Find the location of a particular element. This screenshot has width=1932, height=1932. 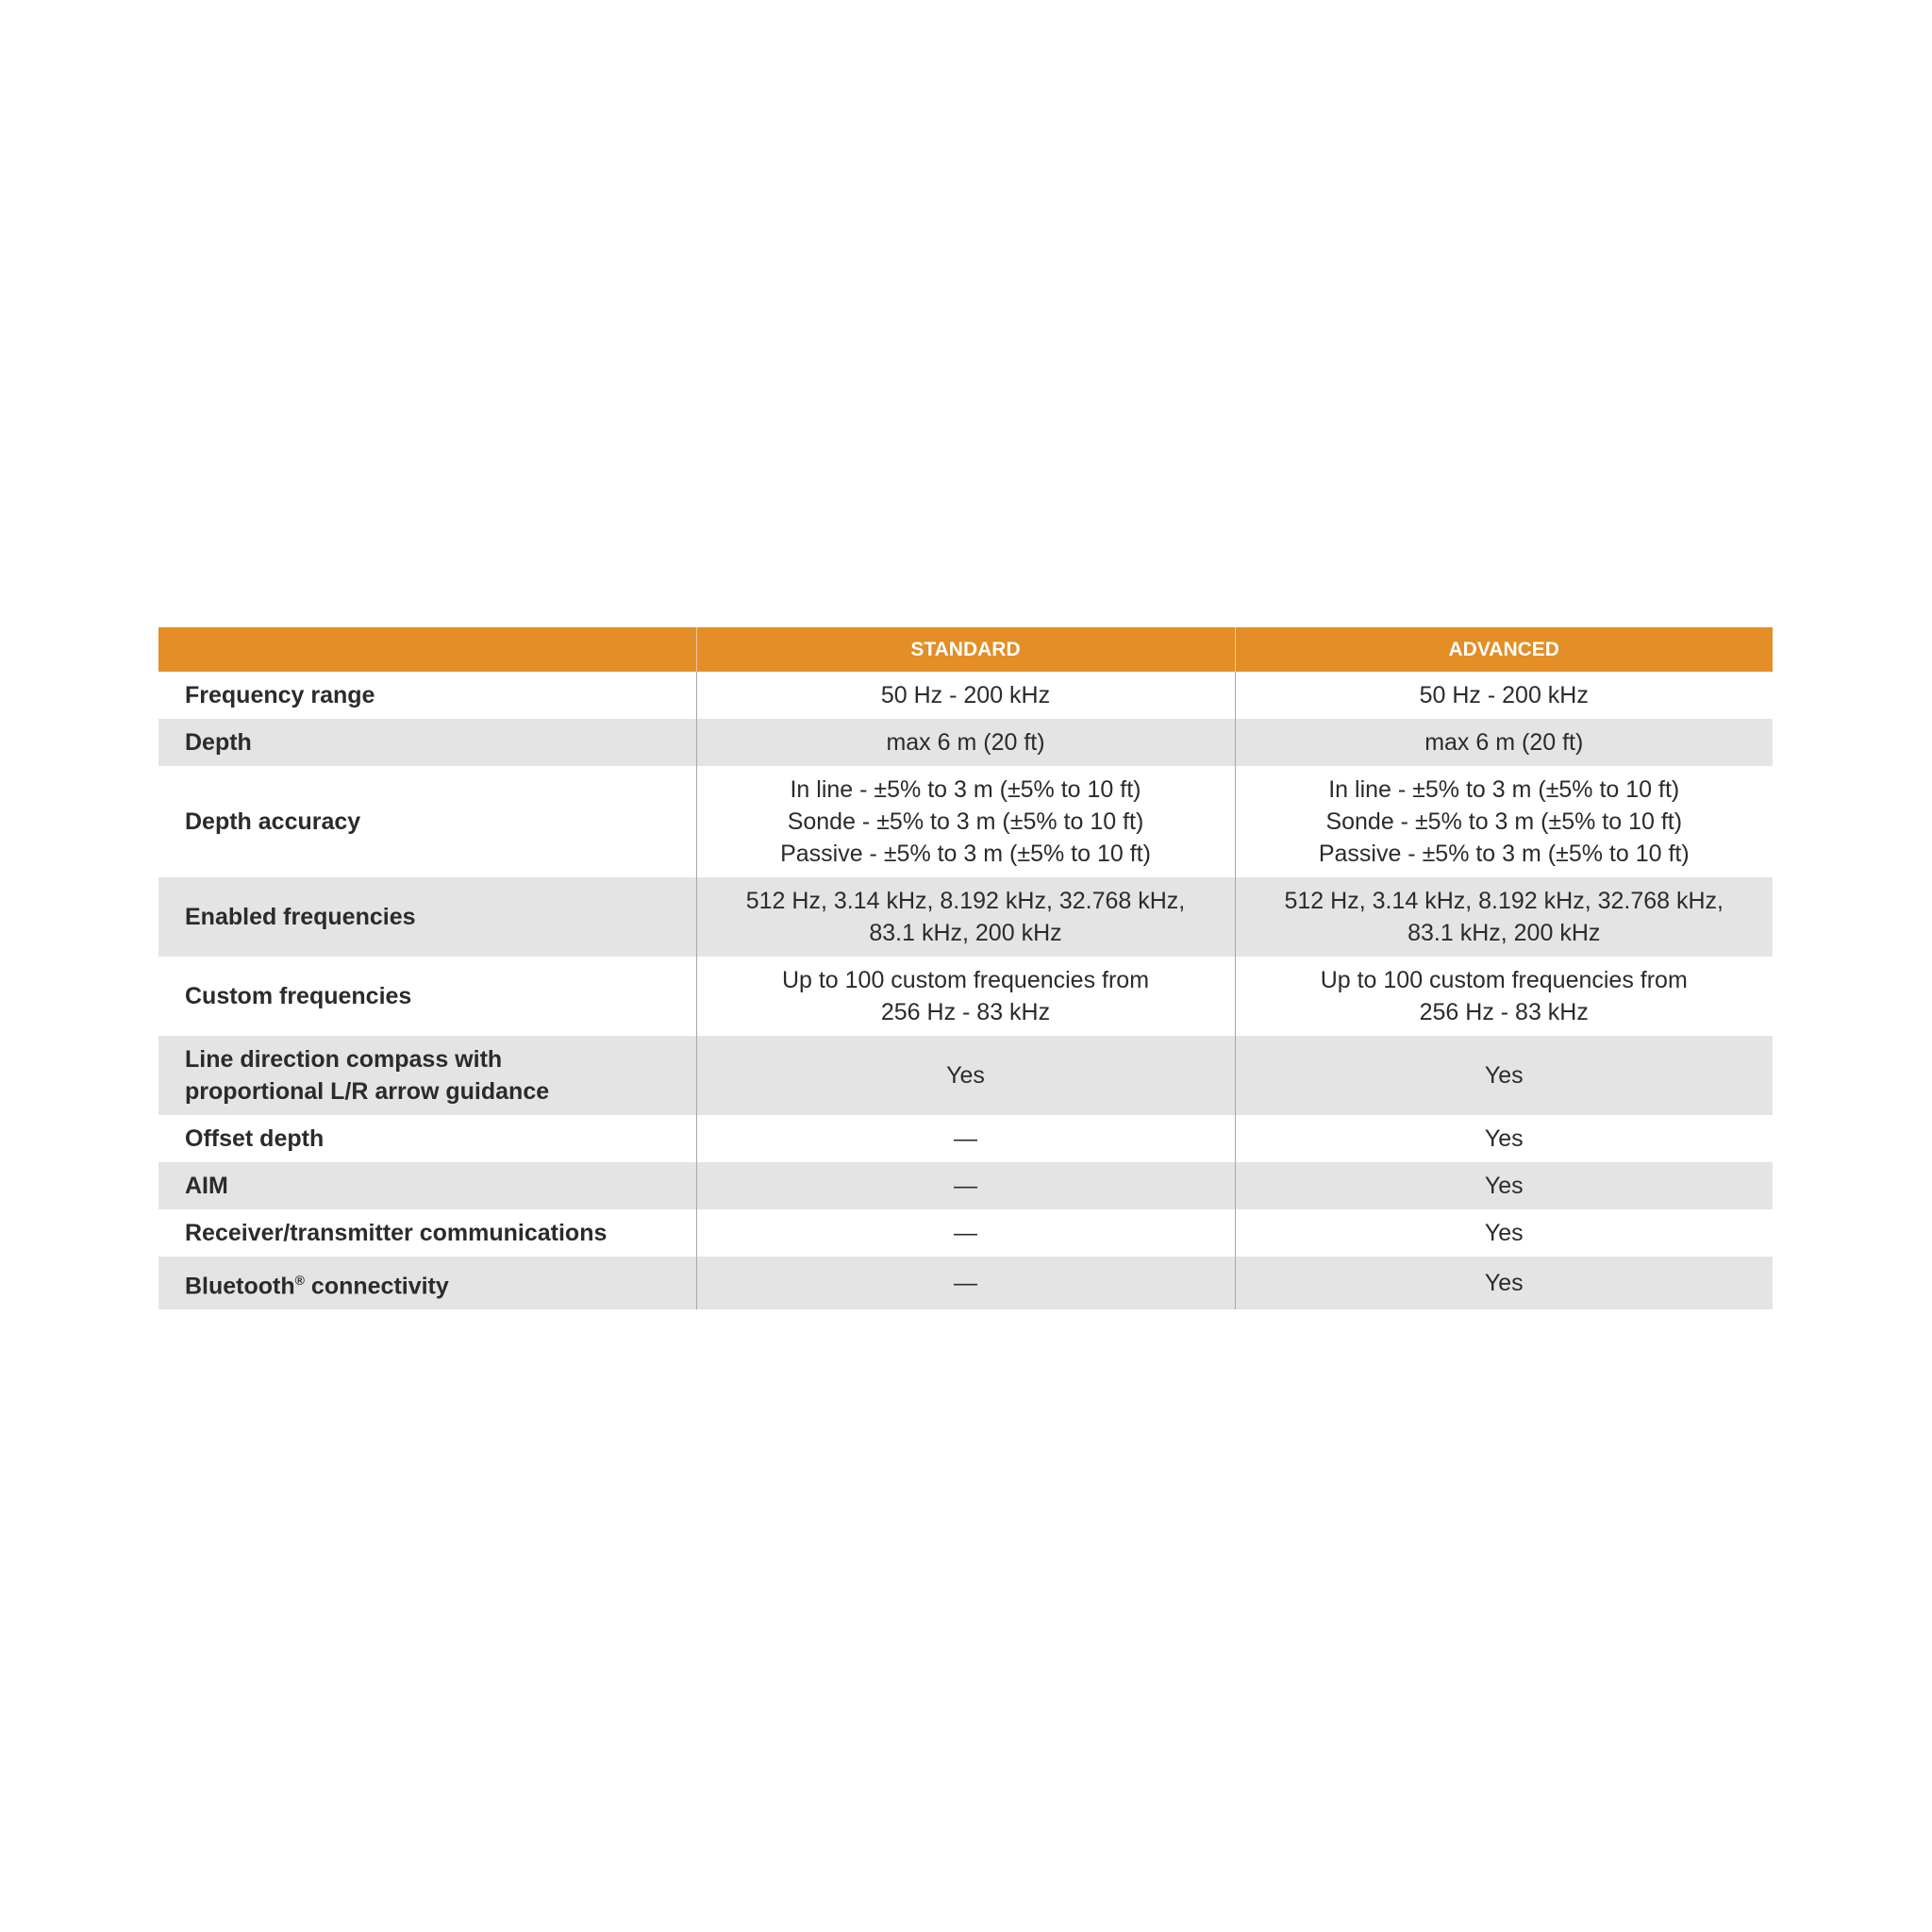

row-label: Depth is located at coordinates (427, 742).